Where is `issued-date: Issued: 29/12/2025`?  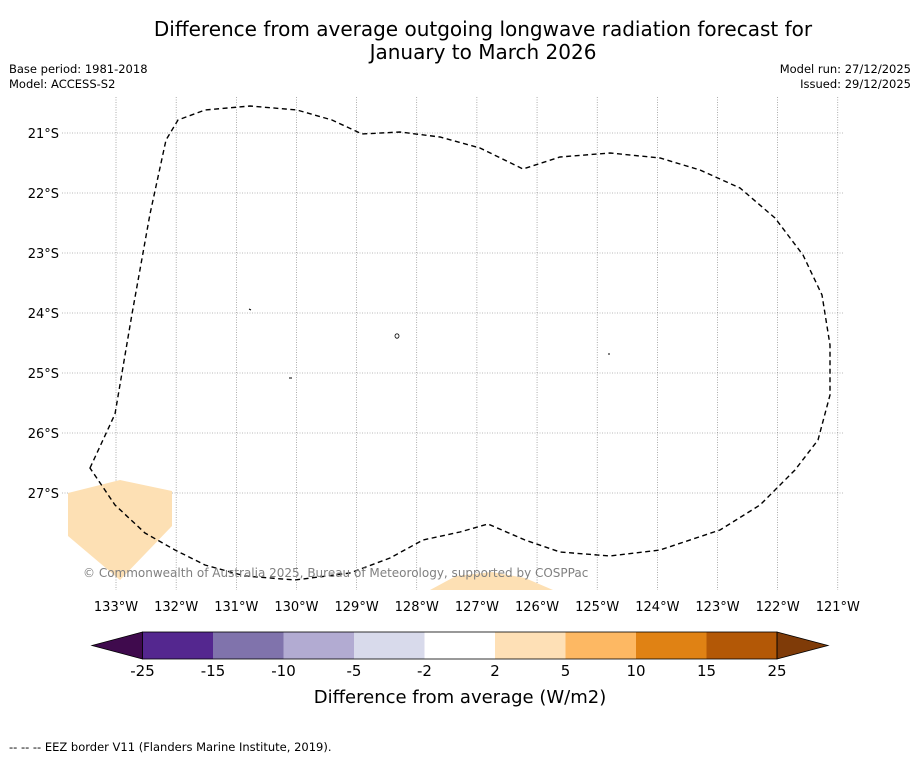
issued-date: Issued: 29/12/2025 is located at coordinates (855, 84).